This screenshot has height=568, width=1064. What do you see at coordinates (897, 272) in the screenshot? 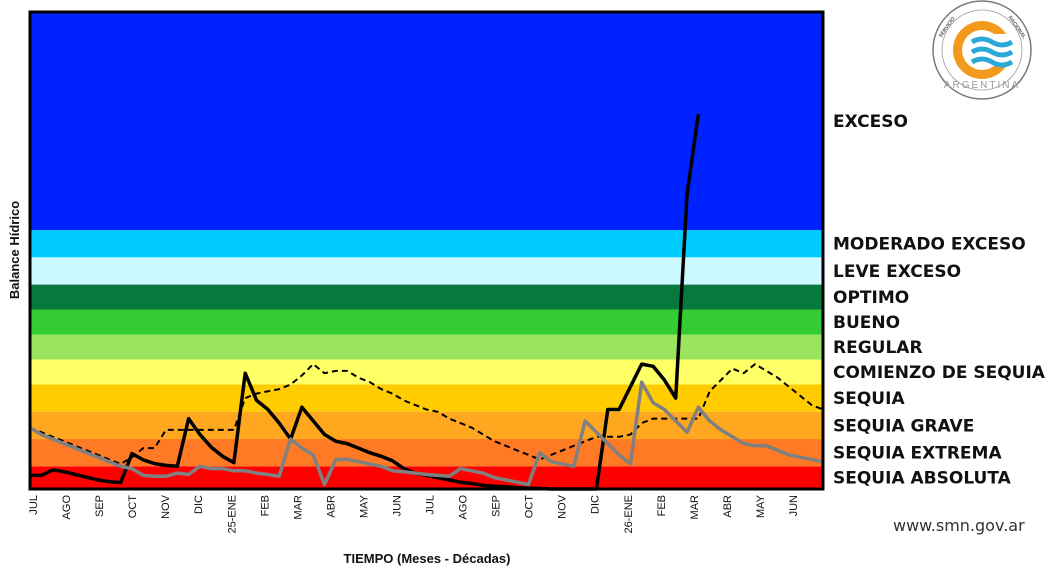
I see `band-label: LEVE EXCESO` at bounding box center [897, 272].